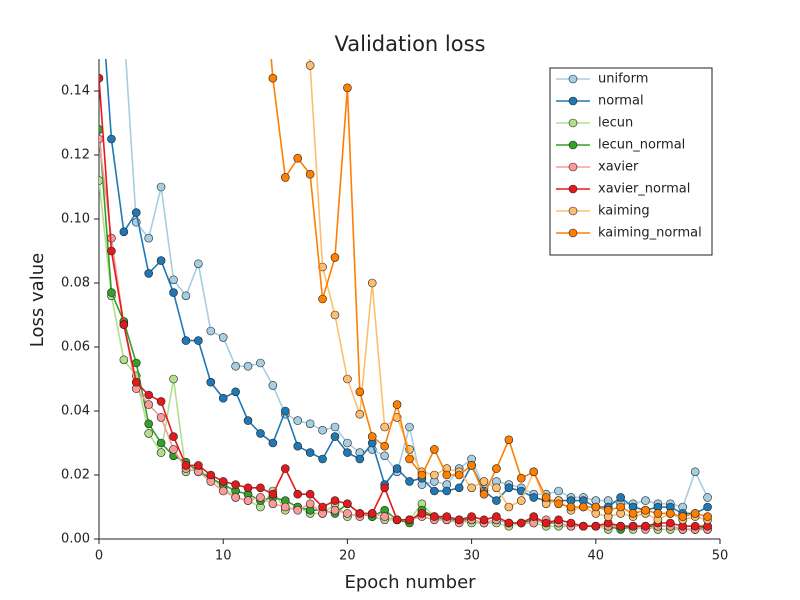 This screenshot has width=800, height=600. What do you see at coordinates (631, 161) in the screenshot?
I see `legend-box` at bounding box center [631, 161].